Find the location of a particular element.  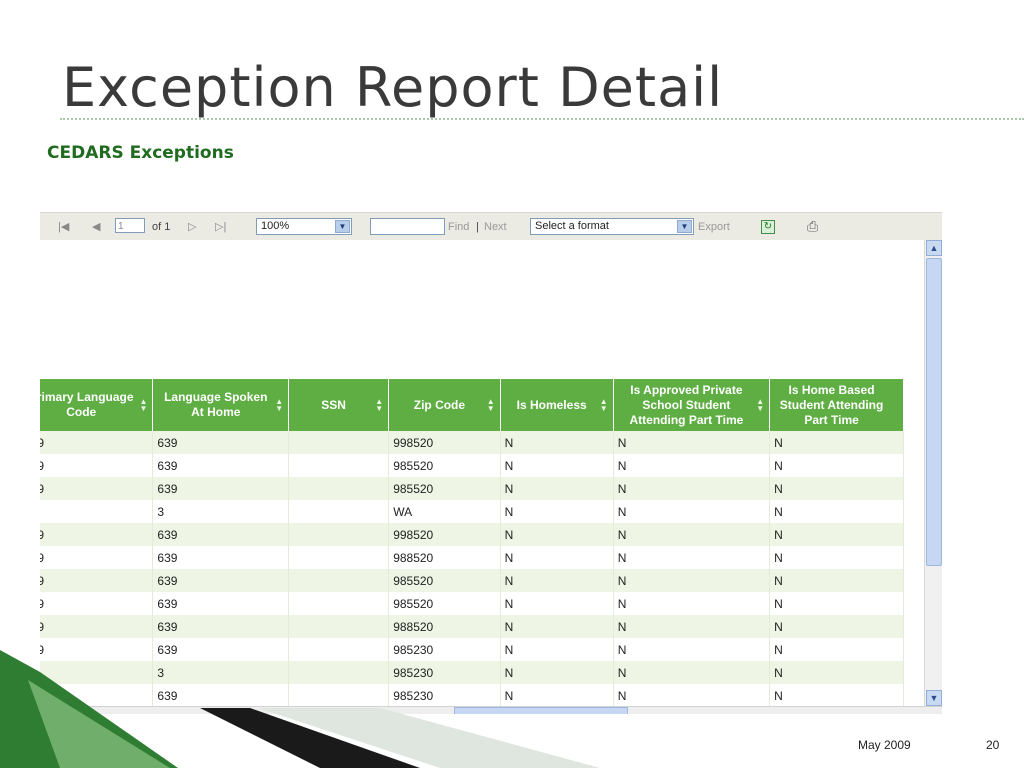

zoom-select: 100% ▼ is located at coordinates (304, 226).